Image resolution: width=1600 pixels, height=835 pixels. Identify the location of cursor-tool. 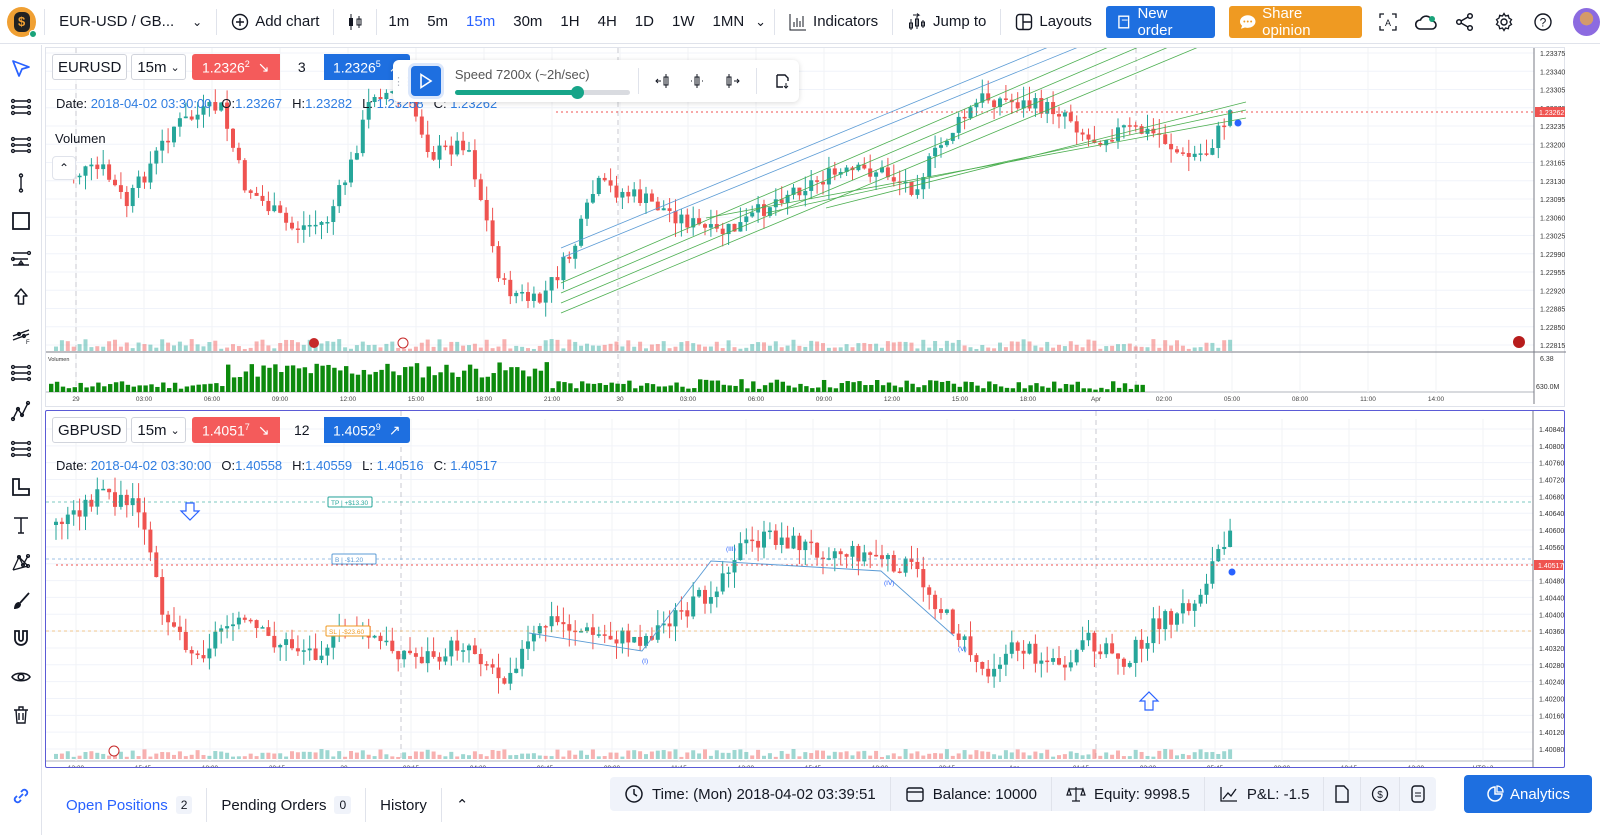
(21, 69).